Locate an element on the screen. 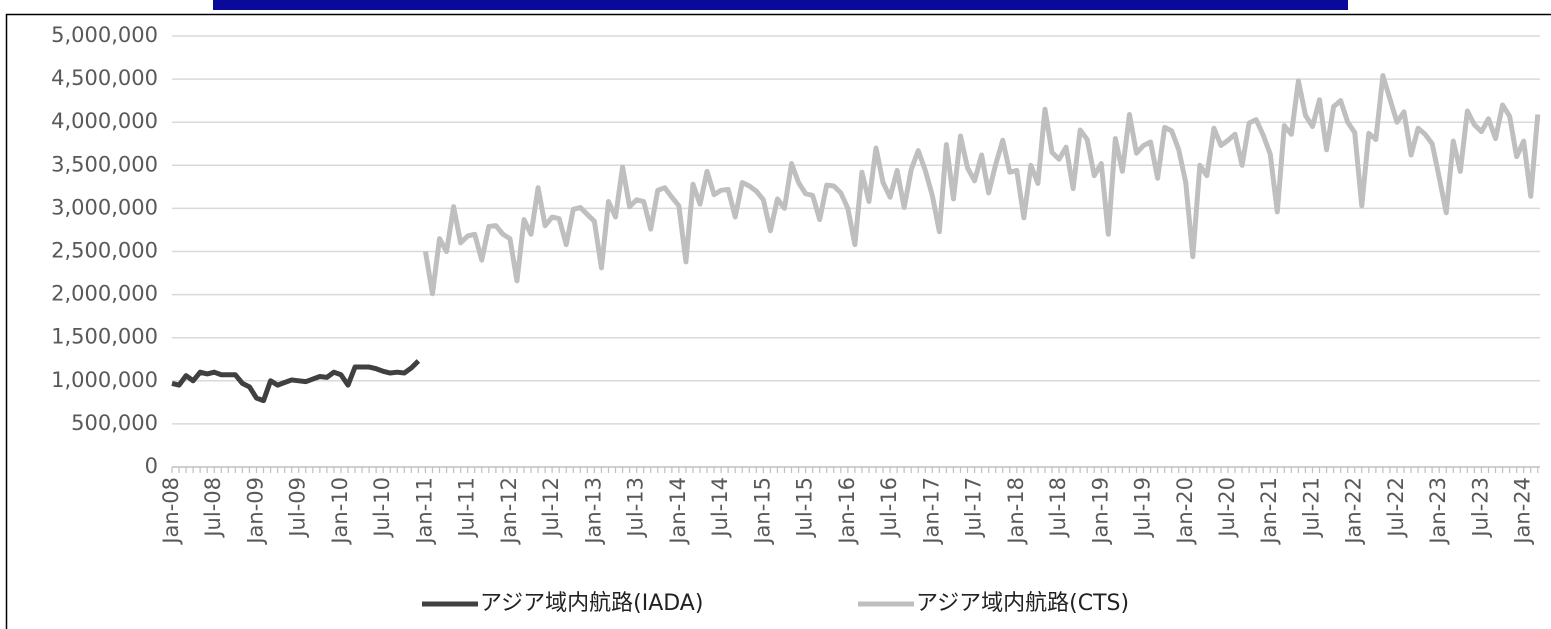 The image size is (1551, 629). x-tick-label: Jul-20 is located at coordinates (1227, 508).